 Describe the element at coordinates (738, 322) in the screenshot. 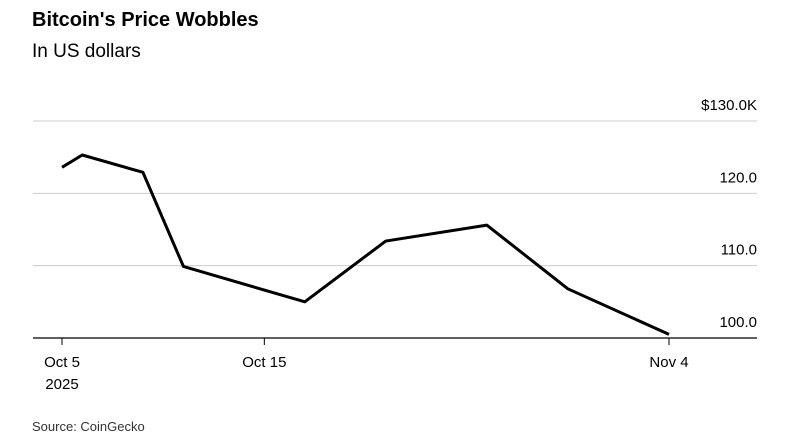

I see `y-tick-label: 100.0` at that location.